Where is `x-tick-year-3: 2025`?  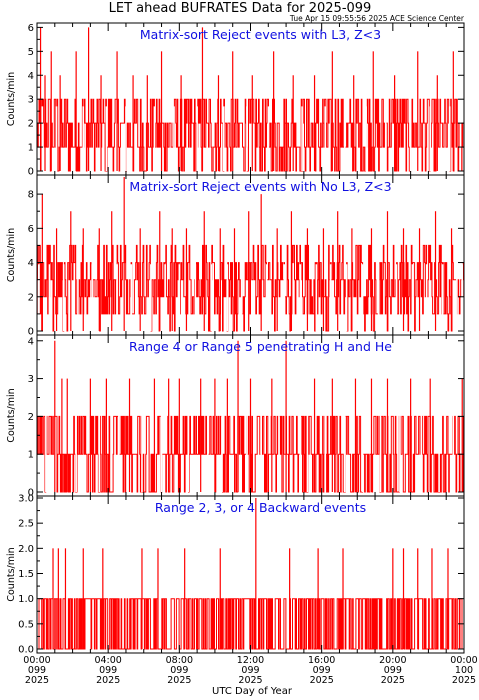 x-tick-year-3: 2025 is located at coordinates (179, 680).